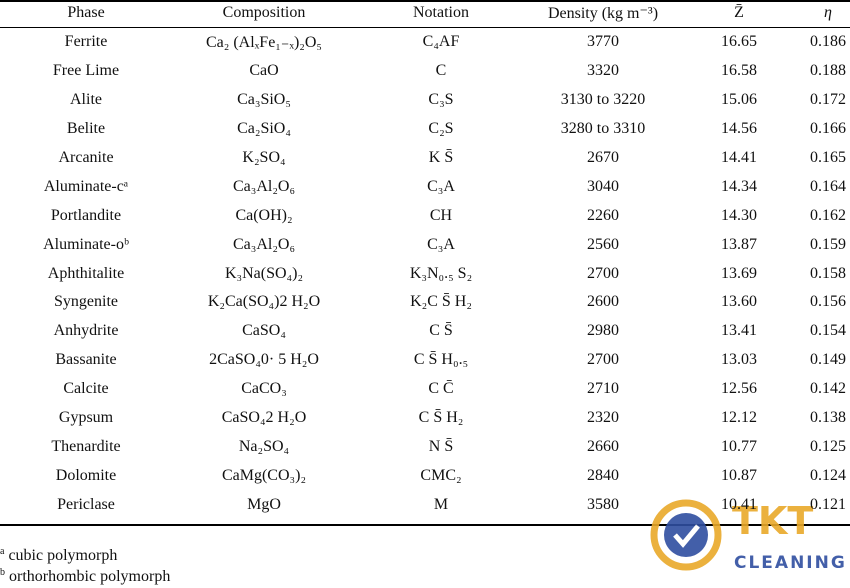 This screenshot has height=588, width=850. What do you see at coordinates (739, 128) in the screenshot?
I see `table-cell: 14.56` at bounding box center [739, 128].